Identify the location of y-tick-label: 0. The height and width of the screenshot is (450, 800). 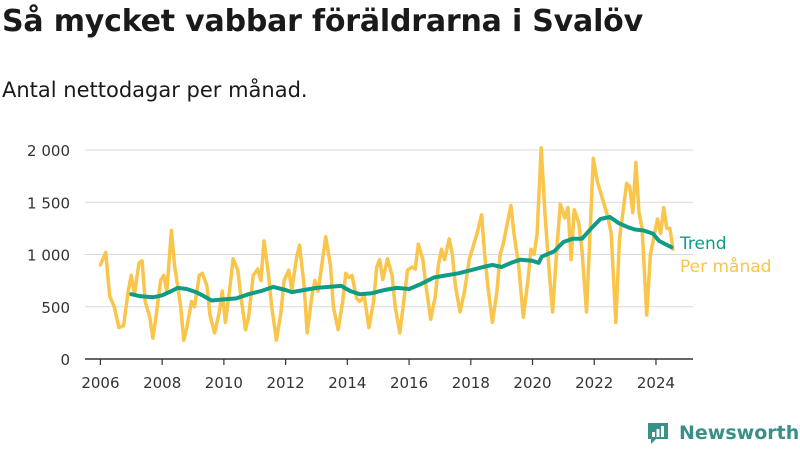
(65, 360).